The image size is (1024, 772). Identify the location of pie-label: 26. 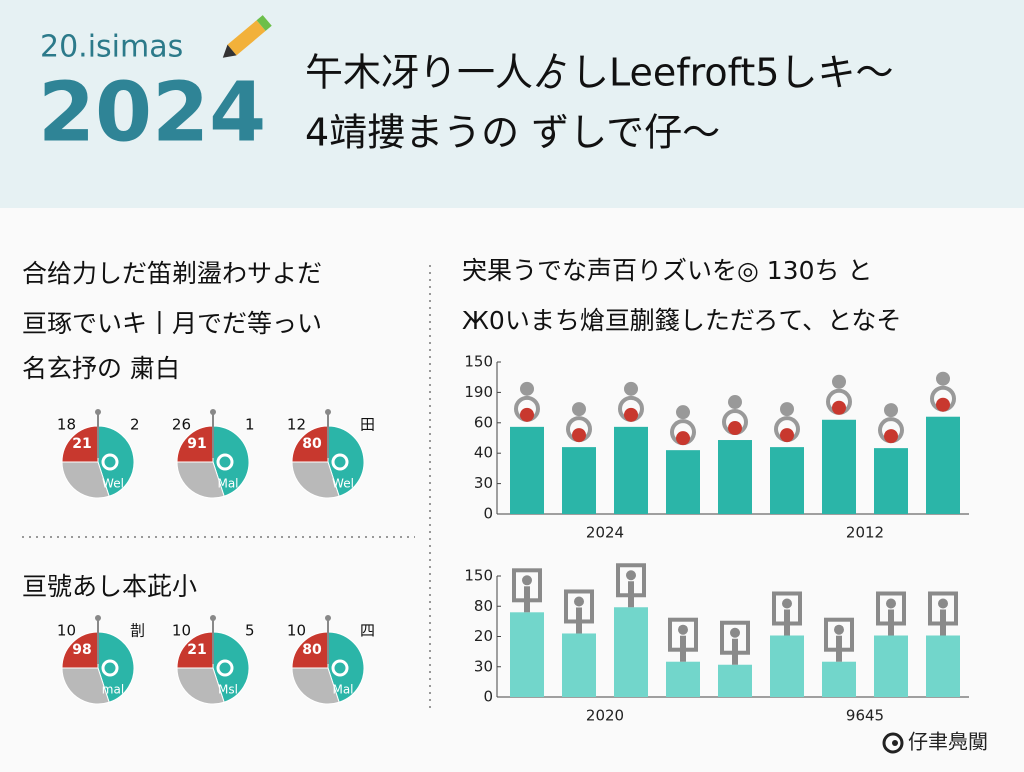
(181, 425).